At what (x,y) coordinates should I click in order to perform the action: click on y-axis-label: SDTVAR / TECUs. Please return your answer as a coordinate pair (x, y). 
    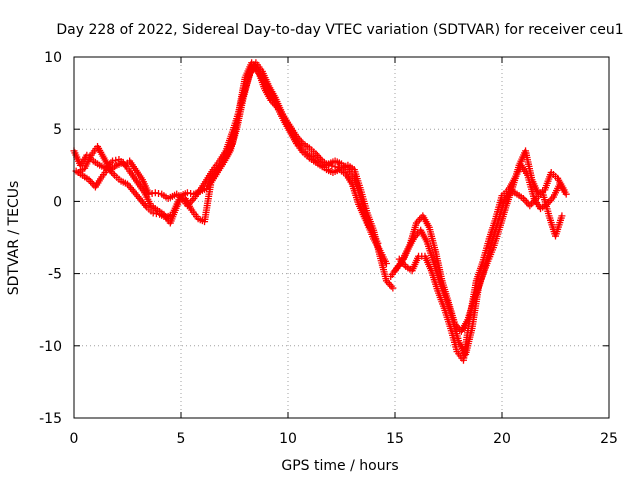
    Looking at the image, I should click on (14, 238).